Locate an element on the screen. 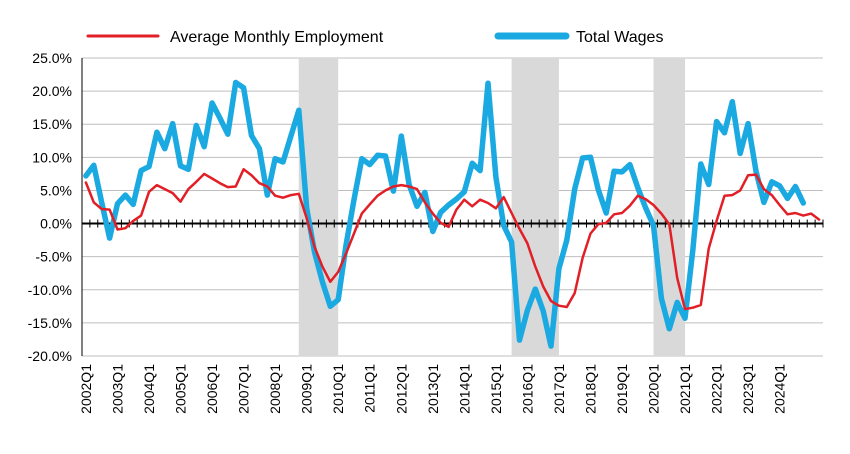  x-tick-label: 2012Q1 is located at coordinates (401, 389).